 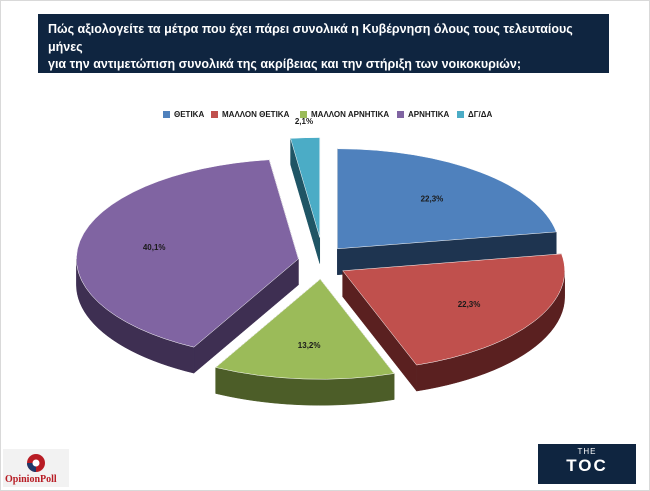 I want to click on opinionpoll-emblem-icon, so click(x=36, y=463).